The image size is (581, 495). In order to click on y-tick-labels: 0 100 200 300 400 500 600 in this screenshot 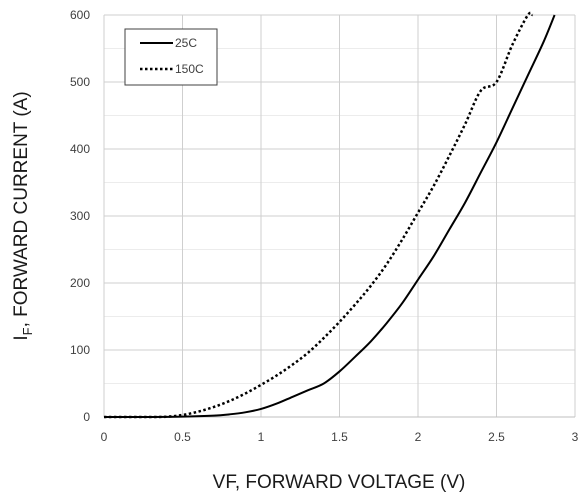, I will do `click(80, 216)`.